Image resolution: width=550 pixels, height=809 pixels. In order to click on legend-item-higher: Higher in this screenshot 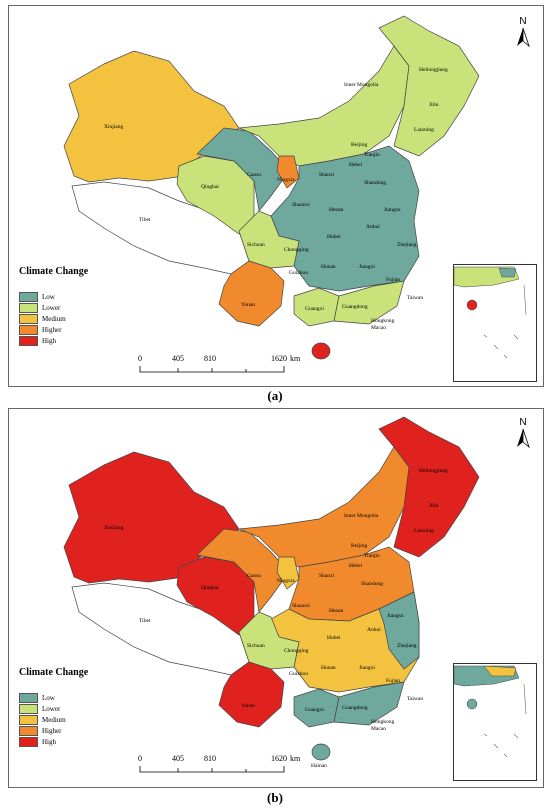, I will do `click(42, 329)`.